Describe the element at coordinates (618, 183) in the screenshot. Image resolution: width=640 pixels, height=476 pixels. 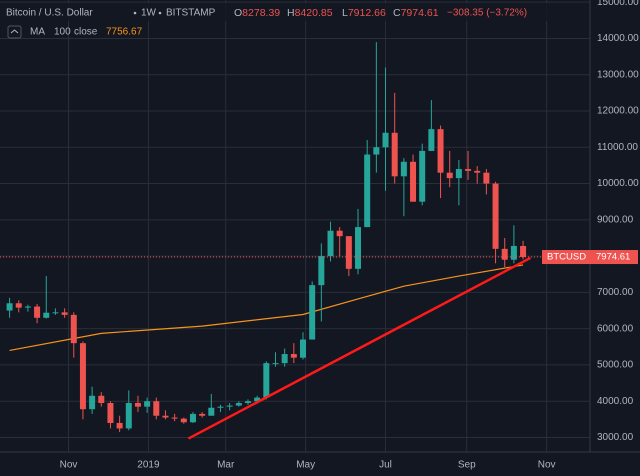
I see `y-tick-label: 10000.00` at that location.